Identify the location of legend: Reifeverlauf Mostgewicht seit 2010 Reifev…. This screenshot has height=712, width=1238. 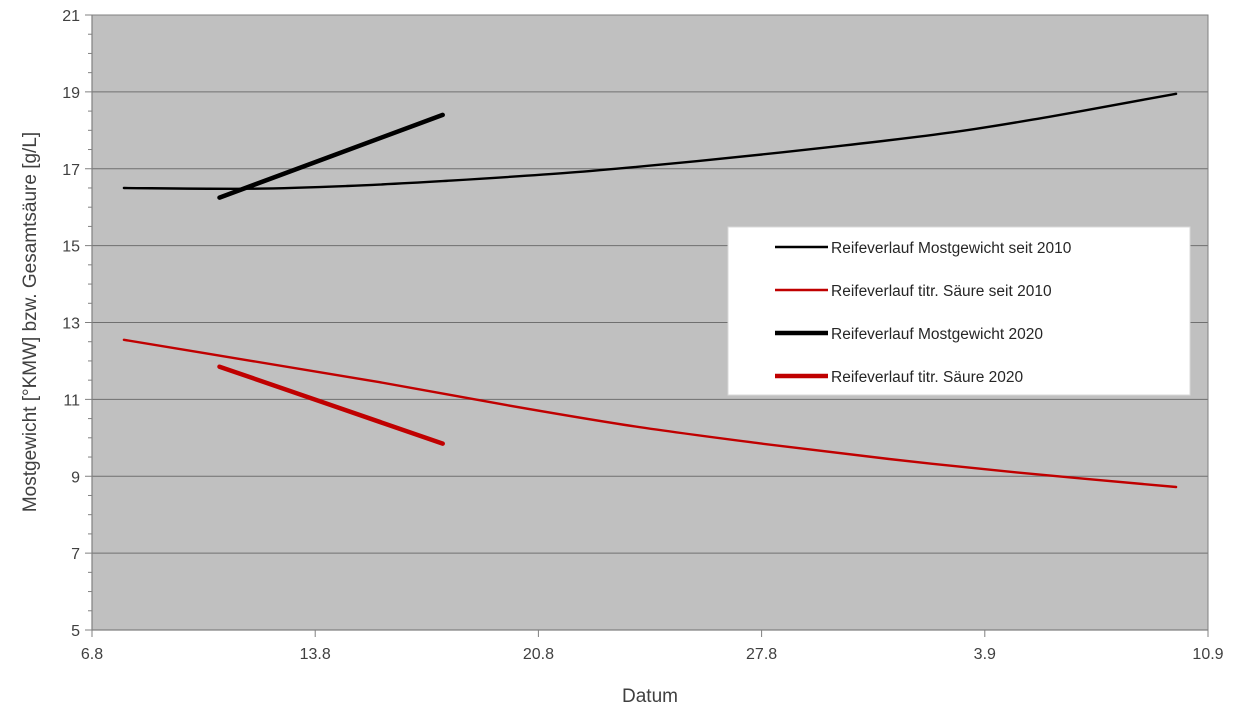
(959, 311).